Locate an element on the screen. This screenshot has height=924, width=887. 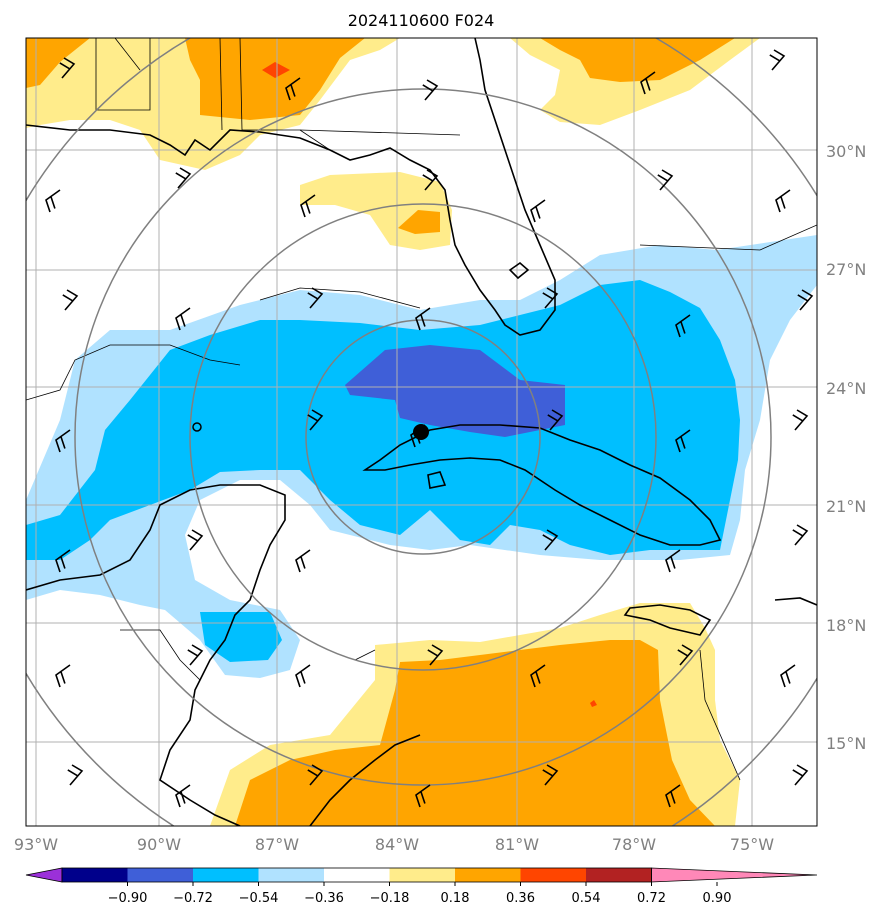
colorbar-frame is located at coordinates (356, 875).